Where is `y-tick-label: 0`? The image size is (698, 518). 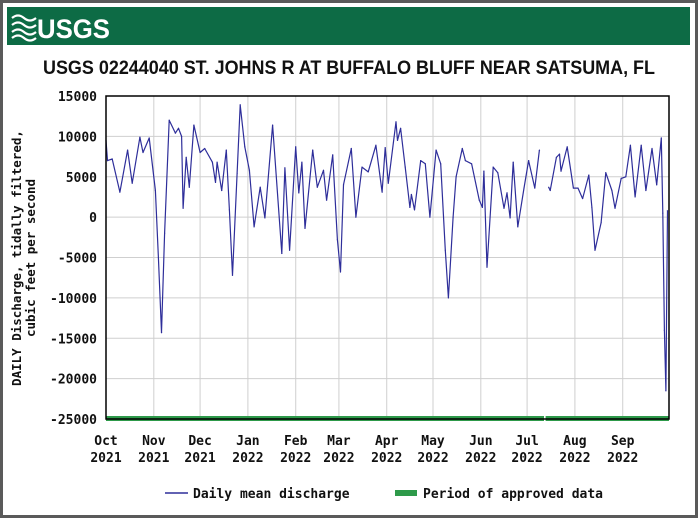 y-tick-label: 0 is located at coordinates (93, 218).